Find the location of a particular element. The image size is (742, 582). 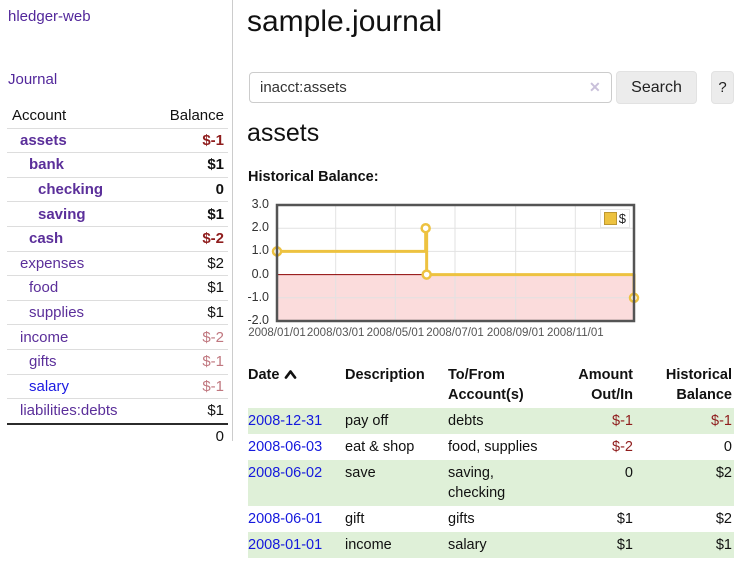

account-heading: assets is located at coordinates (283, 133).